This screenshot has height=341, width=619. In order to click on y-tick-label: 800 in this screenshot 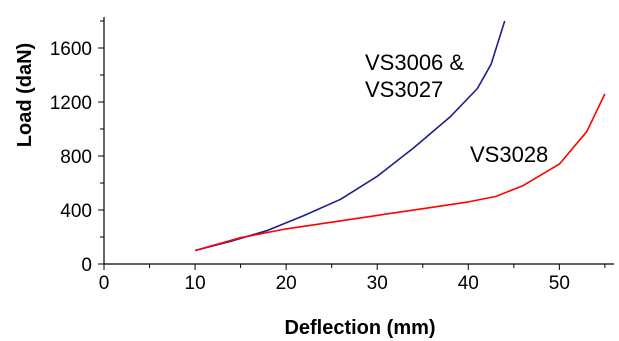, I will do `click(76, 157)`.